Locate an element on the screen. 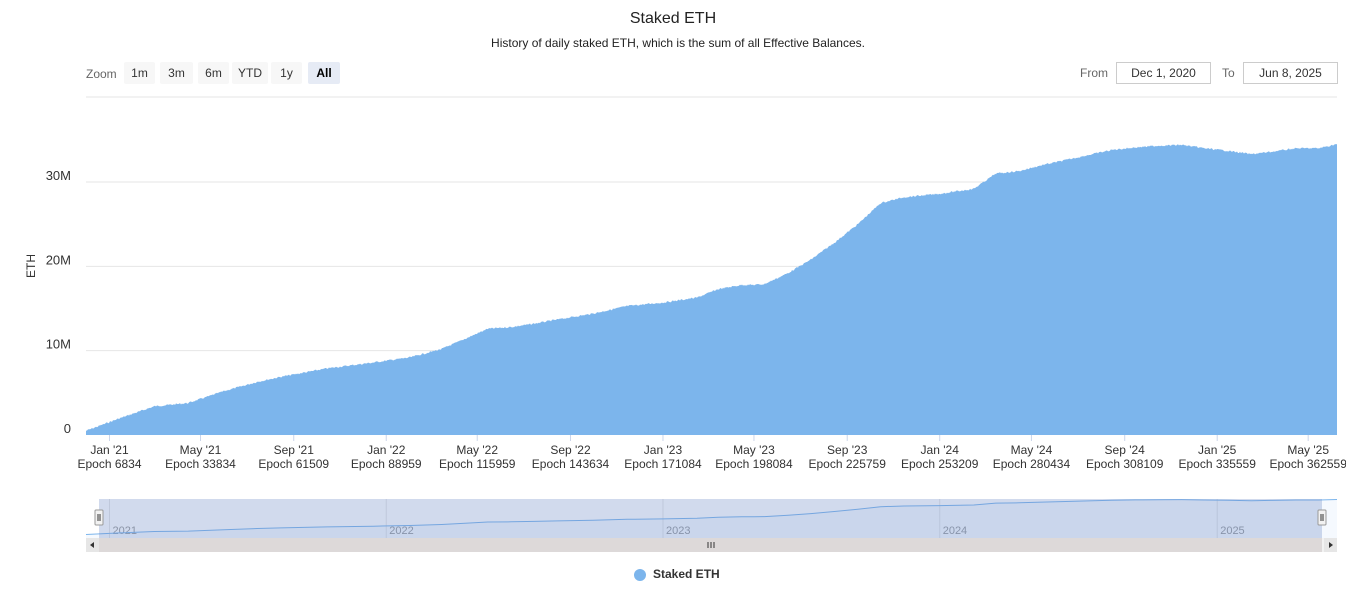 This screenshot has height=589, width=1346. zoom-button-all: All is located at coordinates (324, 73).